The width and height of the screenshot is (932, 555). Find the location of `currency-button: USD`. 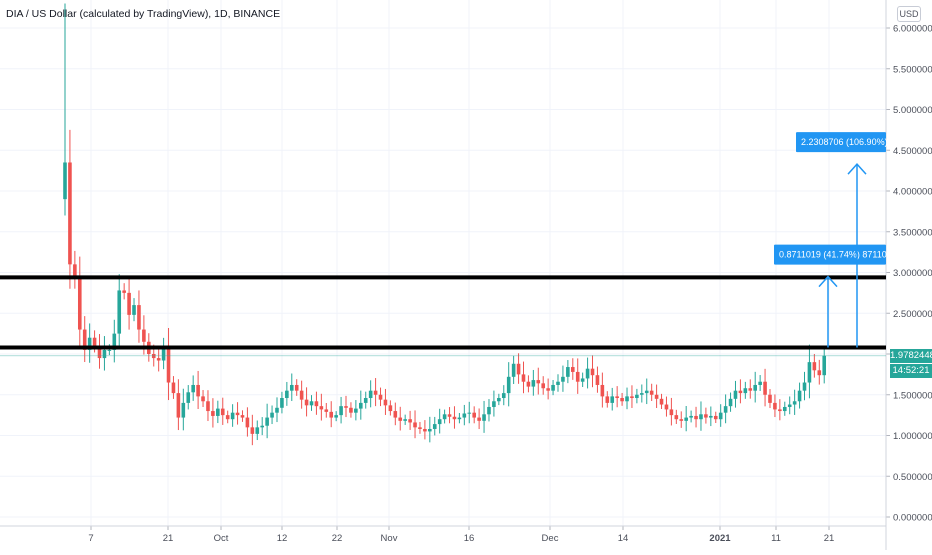

currency-button: USD is located at coordinates (909, 14).